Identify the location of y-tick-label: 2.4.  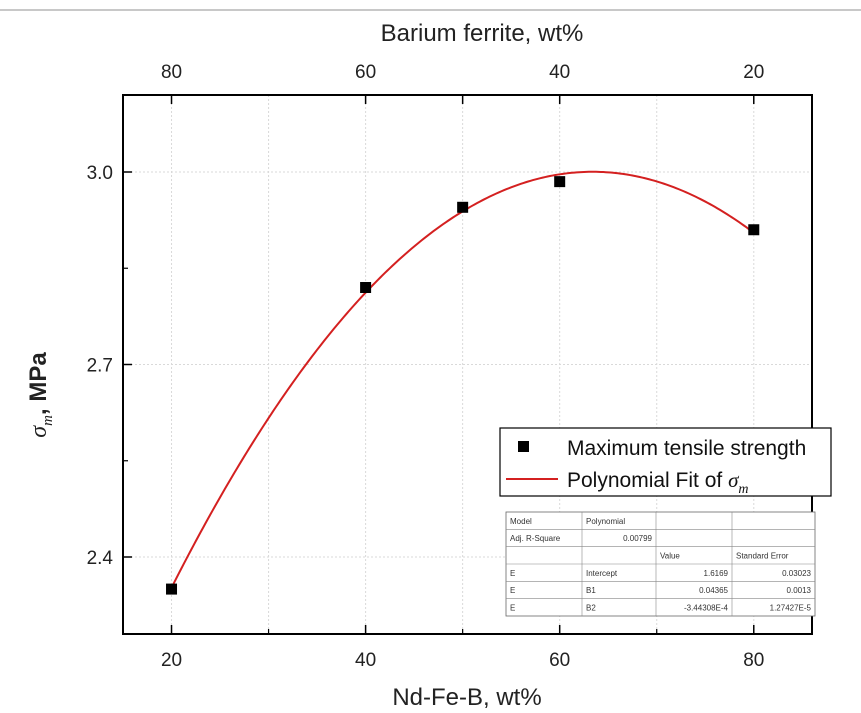
(100, 558).